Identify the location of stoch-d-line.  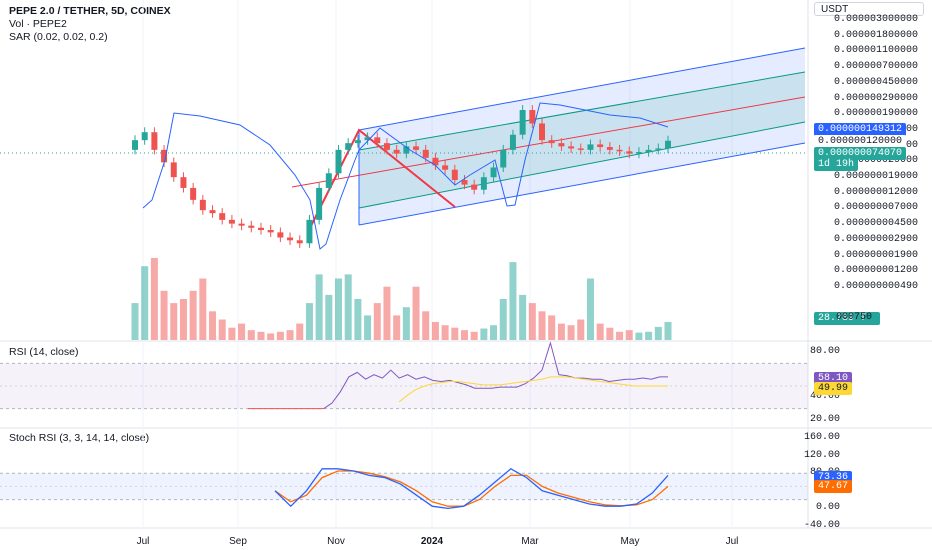
(471, 488).